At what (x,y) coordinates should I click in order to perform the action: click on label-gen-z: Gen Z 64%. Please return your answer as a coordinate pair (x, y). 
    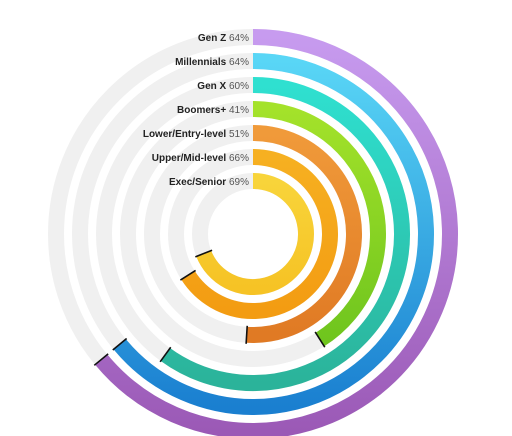
    Looking at the image, I should click on (223, 38).